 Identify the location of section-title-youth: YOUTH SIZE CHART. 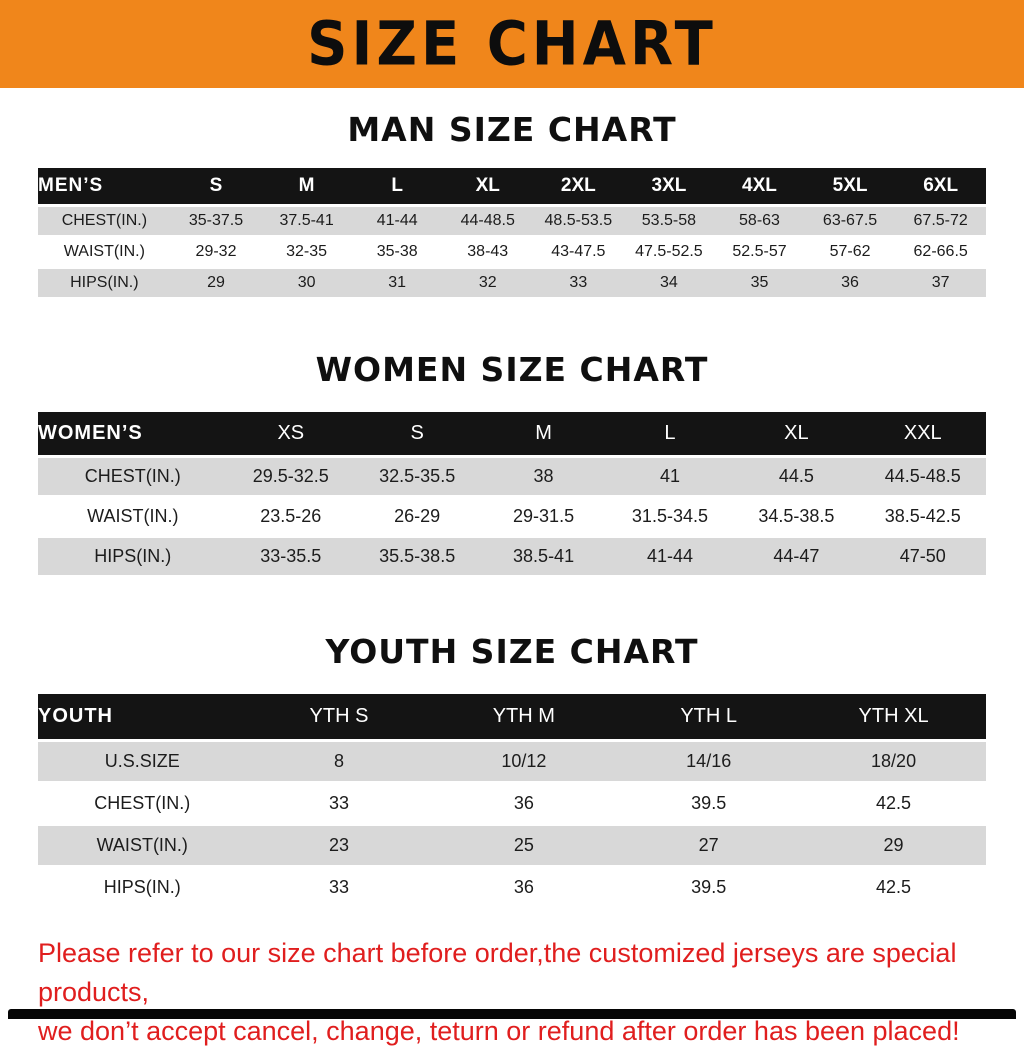
(512, 651).